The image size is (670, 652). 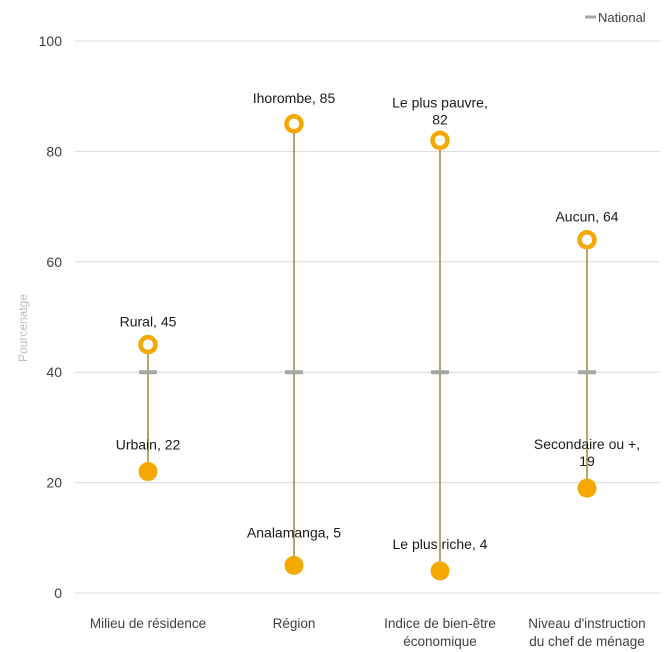 I want to click on category-label: économique, so click(x=440, y=641).